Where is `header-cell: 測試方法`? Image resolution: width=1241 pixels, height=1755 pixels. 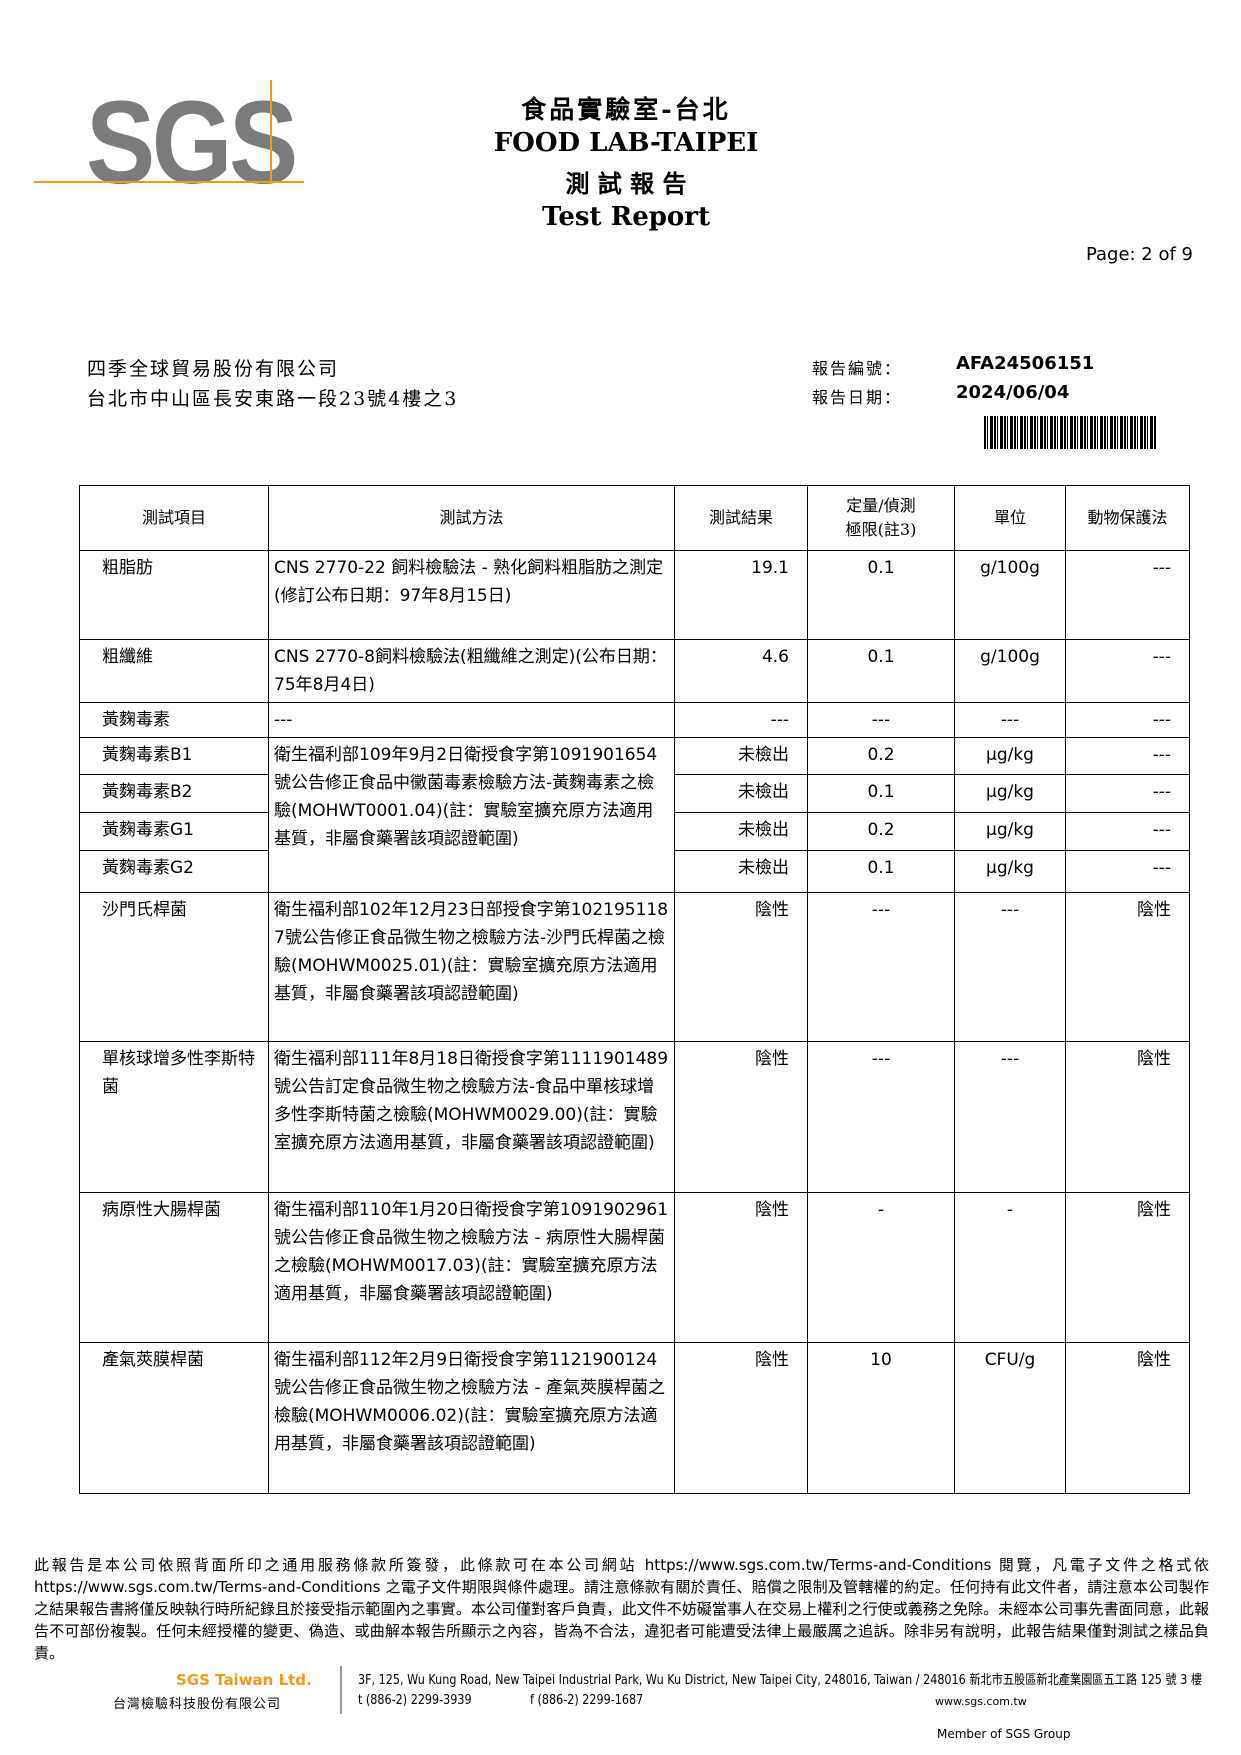
header-cell: 測試方法 is located at coordinates (471, 518).